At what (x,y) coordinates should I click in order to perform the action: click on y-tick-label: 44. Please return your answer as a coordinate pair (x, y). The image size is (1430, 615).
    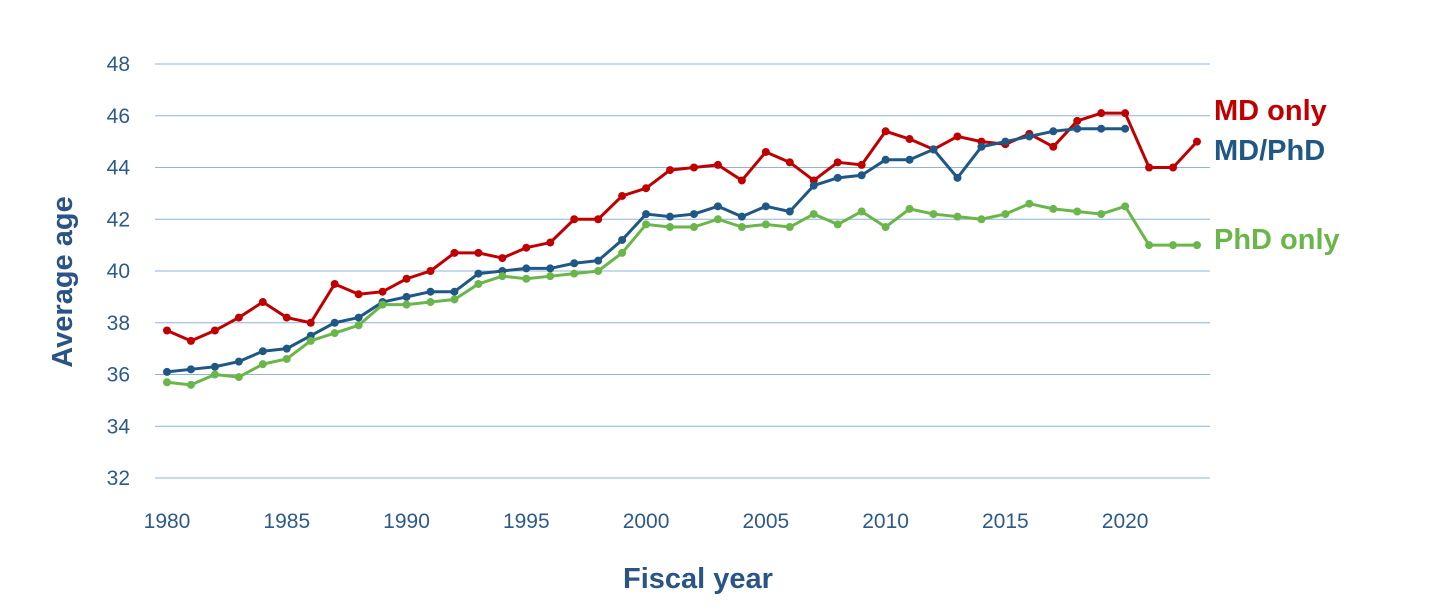
    Looking at the image, I should click on (119, 168).